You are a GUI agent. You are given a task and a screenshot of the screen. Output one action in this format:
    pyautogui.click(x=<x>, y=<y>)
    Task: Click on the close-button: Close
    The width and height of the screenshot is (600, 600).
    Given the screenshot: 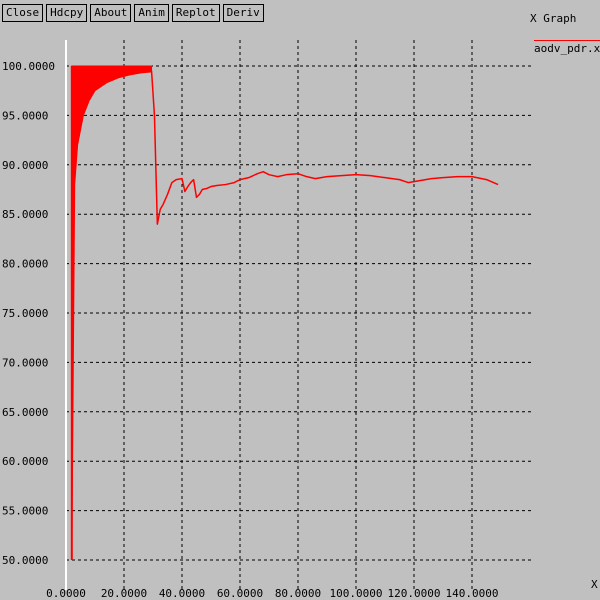 What is the action you would take?
    pyautogui.click(x=23, y=13)
    